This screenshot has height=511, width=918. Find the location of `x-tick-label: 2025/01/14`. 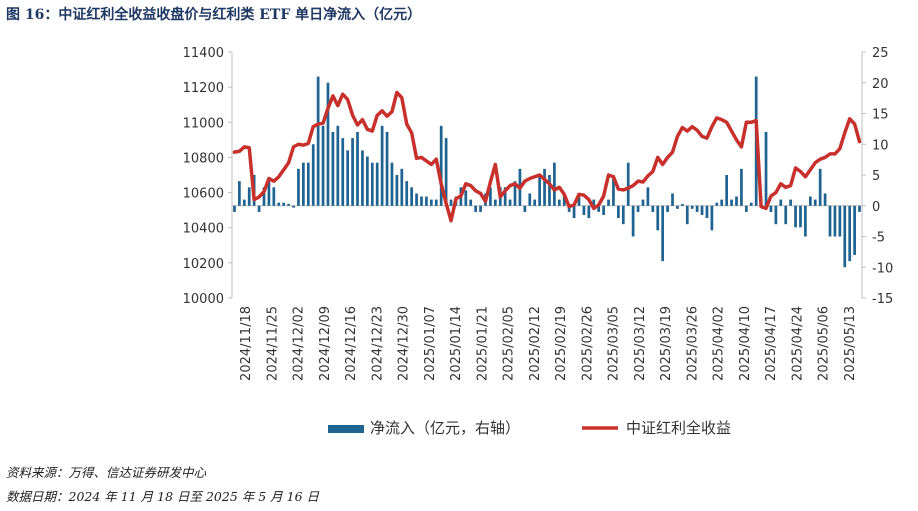

x-tick-label: 2025/01/14 is located at coordinates (456, 343).